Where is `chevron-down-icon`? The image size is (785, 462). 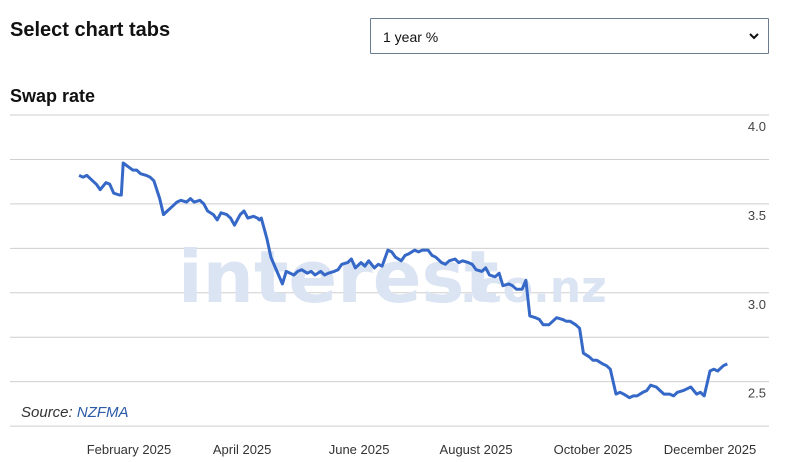 chevron-down-icon is located at coordinates (754, 36).